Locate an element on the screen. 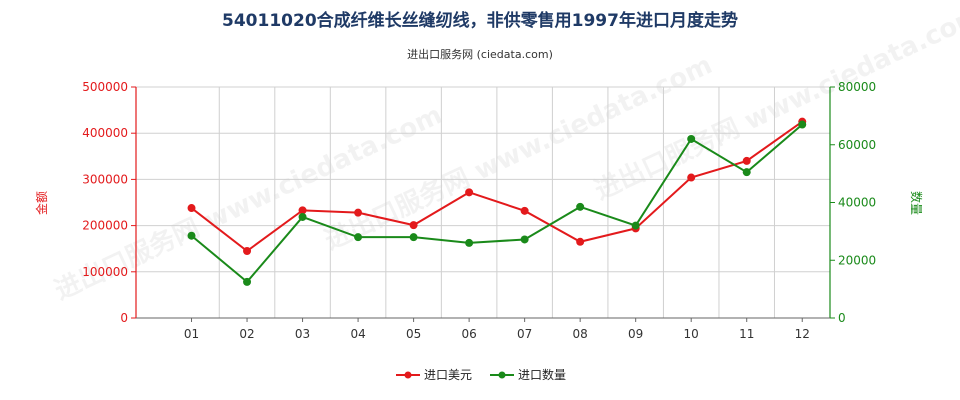 The image size is (960, 400). y-left-tick-label: 200000 is located at coordinates (105, 226).